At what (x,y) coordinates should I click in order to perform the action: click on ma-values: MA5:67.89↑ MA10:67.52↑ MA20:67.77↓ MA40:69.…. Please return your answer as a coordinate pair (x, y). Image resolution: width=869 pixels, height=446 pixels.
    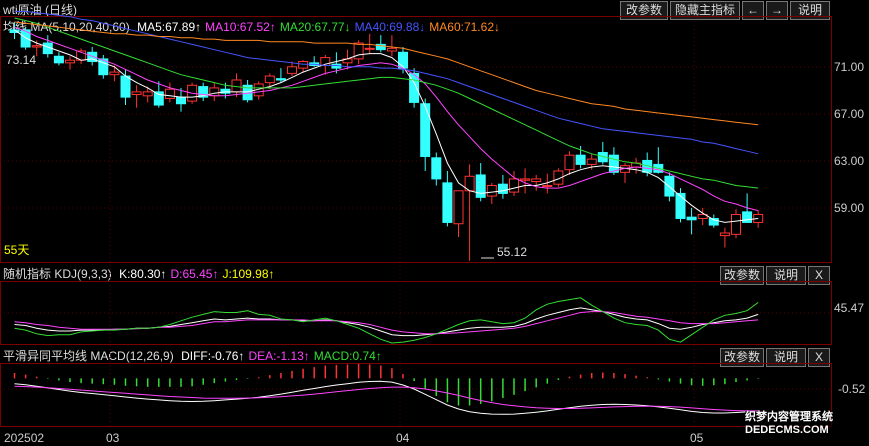
    Looking at the image, I should click on (316, 27).